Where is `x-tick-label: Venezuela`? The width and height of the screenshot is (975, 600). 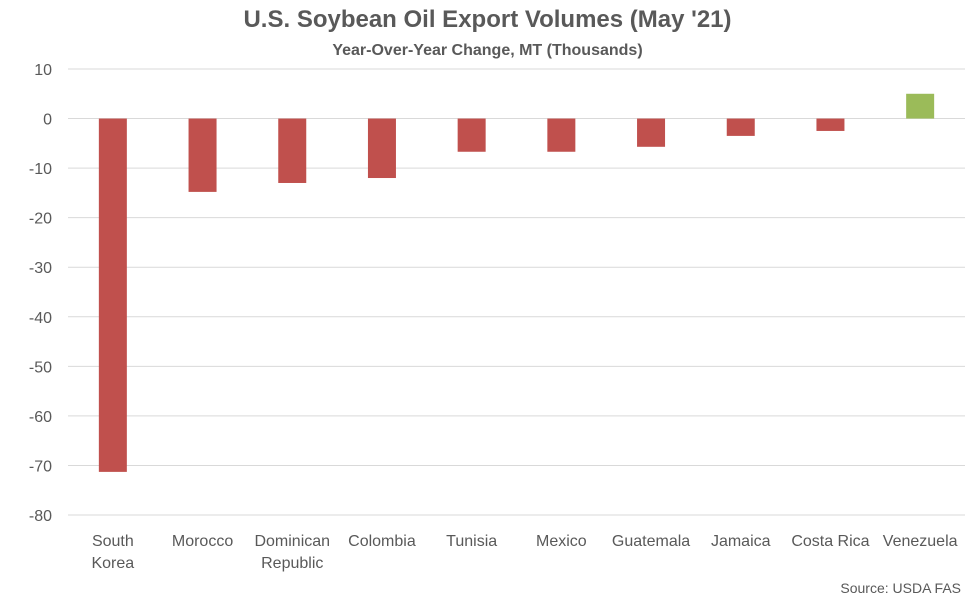
x-tick-label: Venezuela is located at coordinates (920, 541).